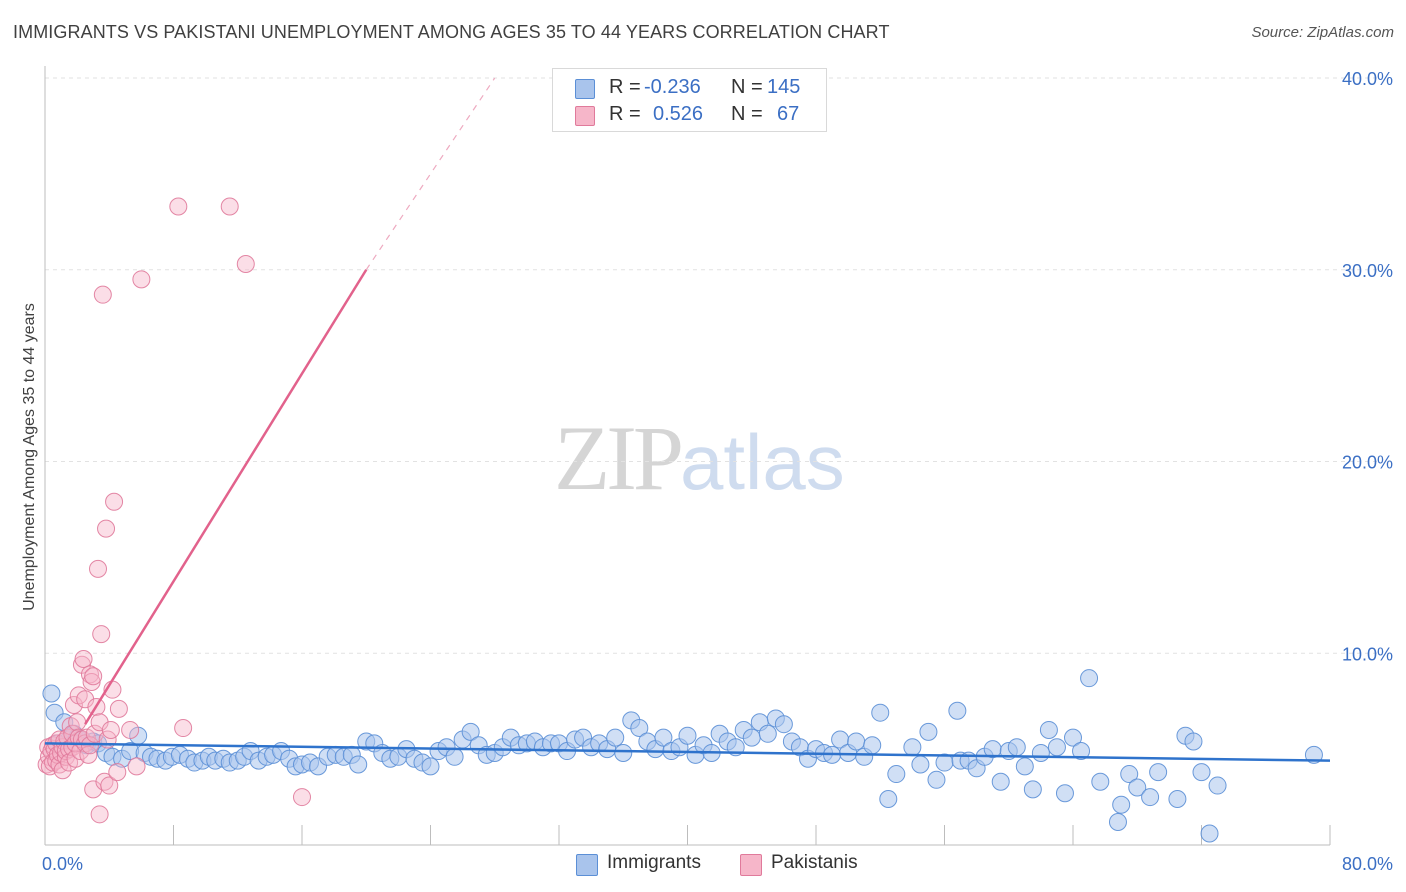 The height and width of the screenshot is (892, 1406). I want to click on pakistanis-points, so click(174, 510).